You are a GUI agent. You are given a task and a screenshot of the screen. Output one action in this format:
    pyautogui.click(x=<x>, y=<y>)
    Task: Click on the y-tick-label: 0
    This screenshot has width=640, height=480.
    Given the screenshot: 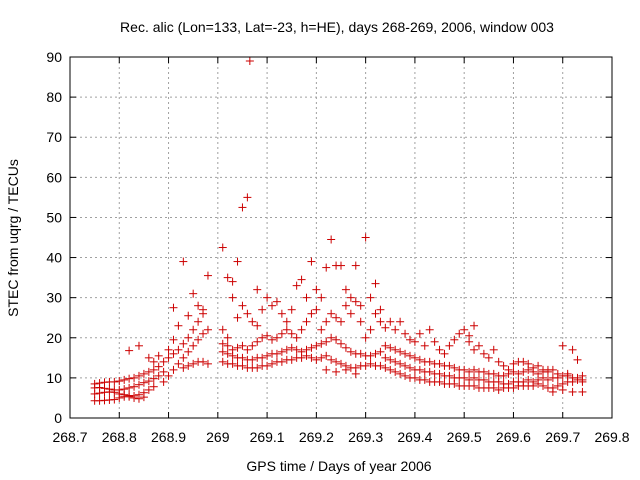 What is the action you would take?
    pyautogui.click(x=58, y=418)
    